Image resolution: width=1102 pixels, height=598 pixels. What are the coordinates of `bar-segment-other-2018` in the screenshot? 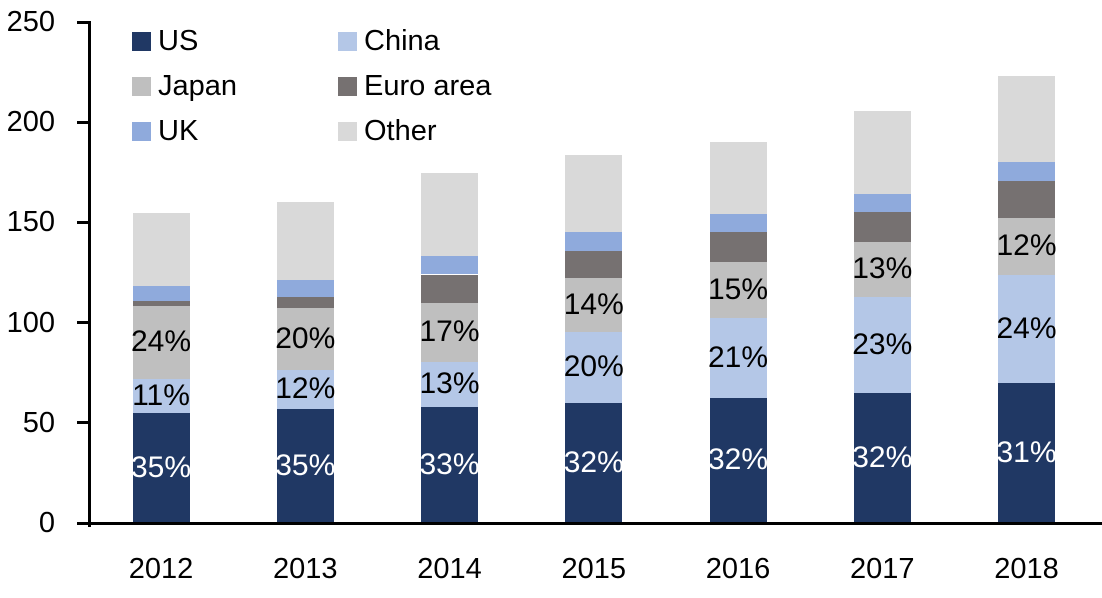 It's located at (1026, 119).